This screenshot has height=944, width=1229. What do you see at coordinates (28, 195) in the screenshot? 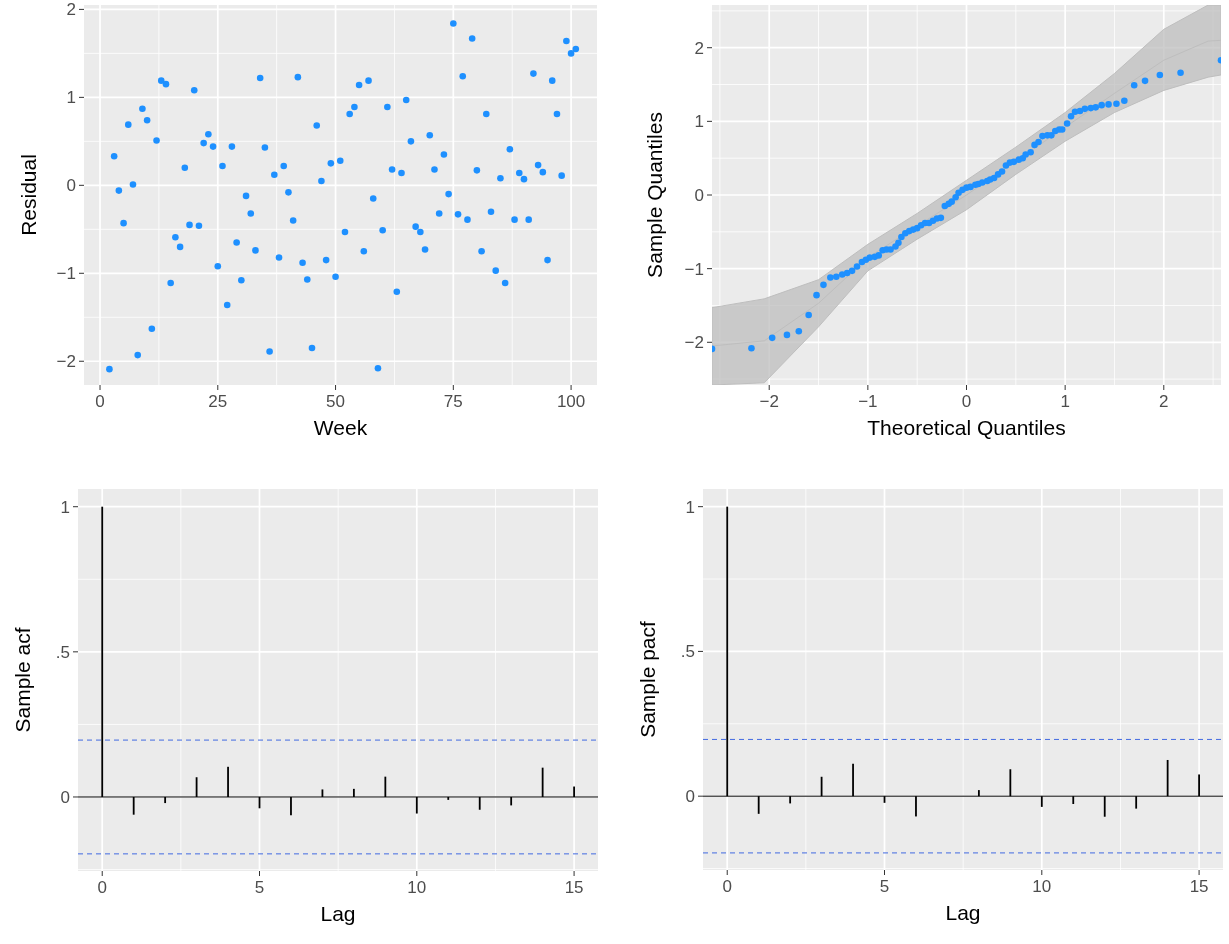
I see `y-axis-title: Residual` at bounding box center [28, 195].